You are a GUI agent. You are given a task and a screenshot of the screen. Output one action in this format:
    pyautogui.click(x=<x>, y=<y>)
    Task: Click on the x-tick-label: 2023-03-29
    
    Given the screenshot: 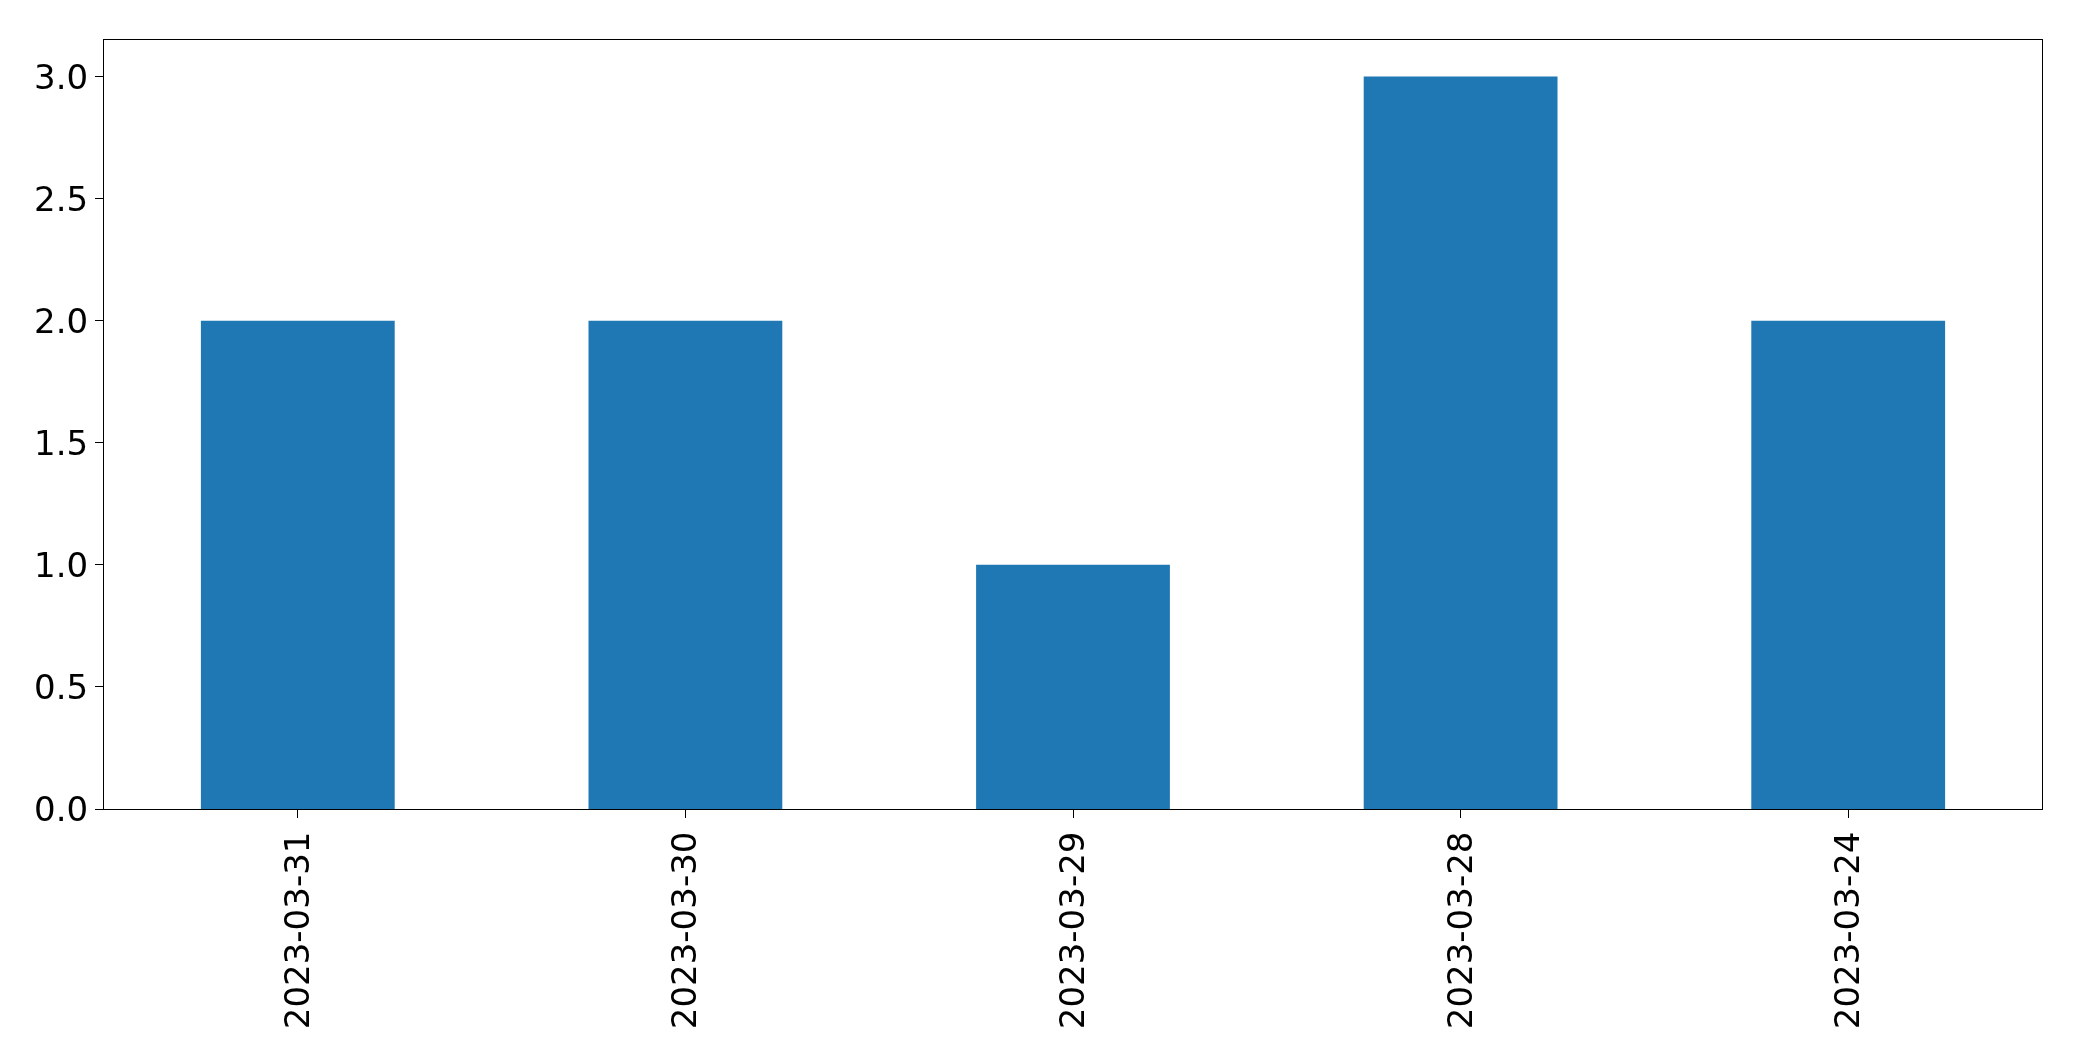 What is the action you would take?
    pyautogui.click(x=1072, y=930)
    